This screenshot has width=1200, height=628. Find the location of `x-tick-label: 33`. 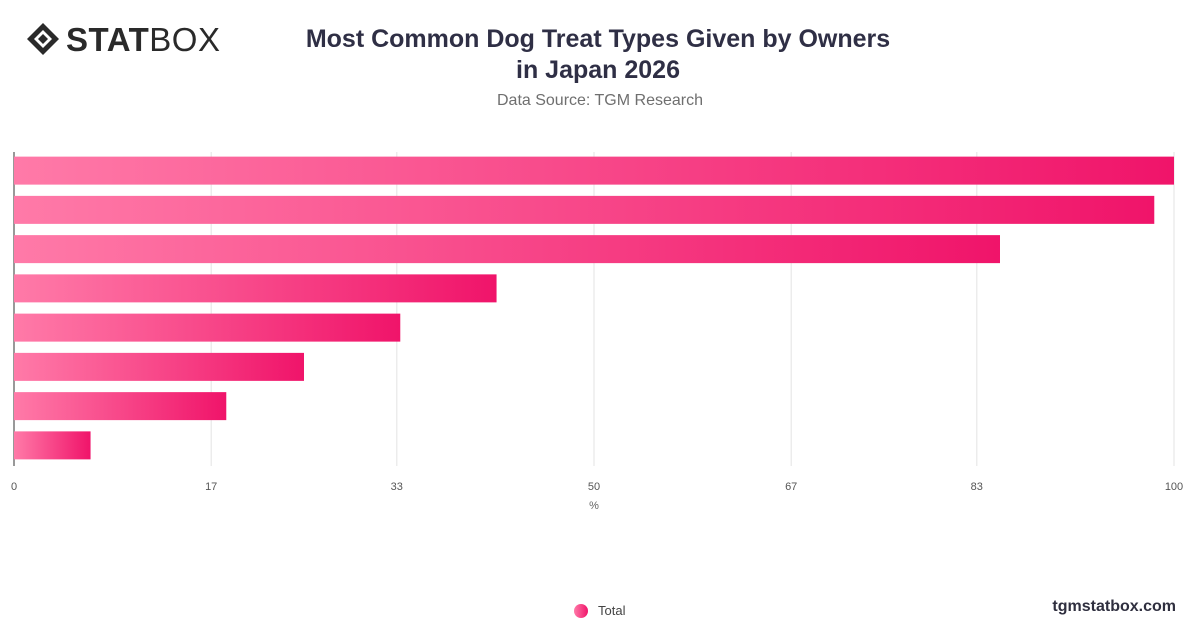

x-tick-label: 33 is located at coordinates (397, 487).